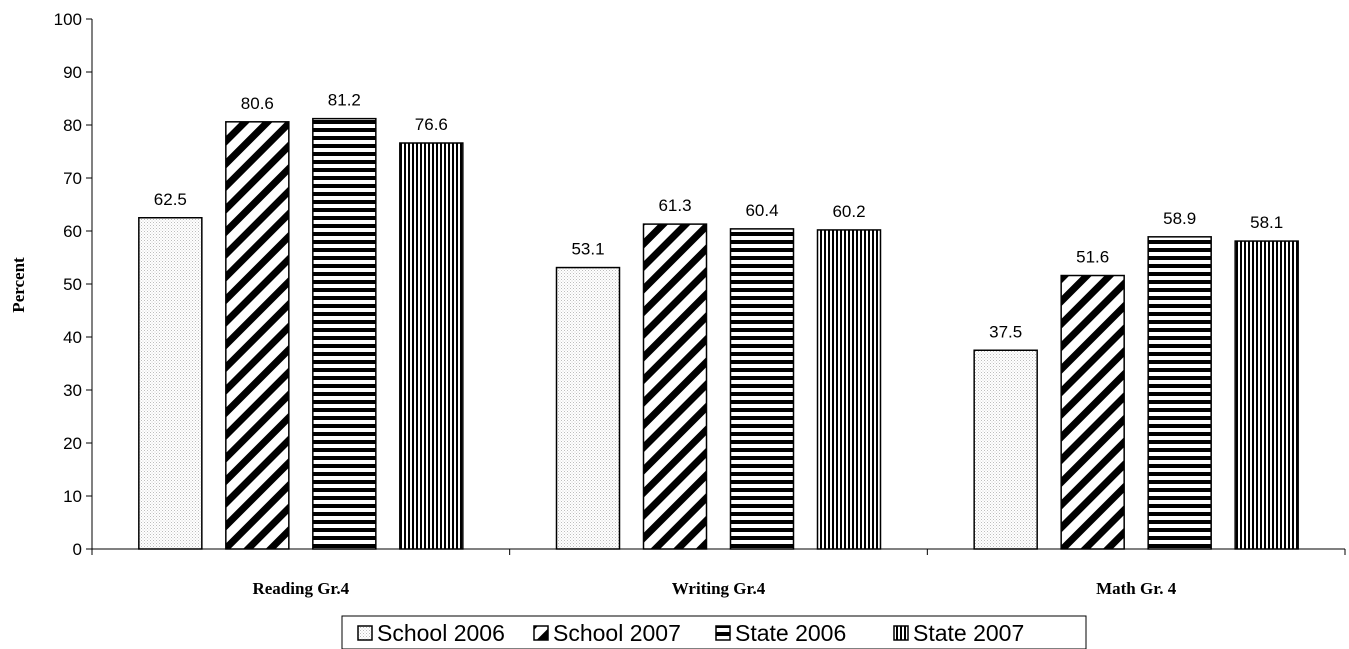 This screenshot has width=1349, height=649. What do you see at coordinates (72, 337) in the screenshot?
I see `y-tick-label: 40` at bounding box center [72, 337].